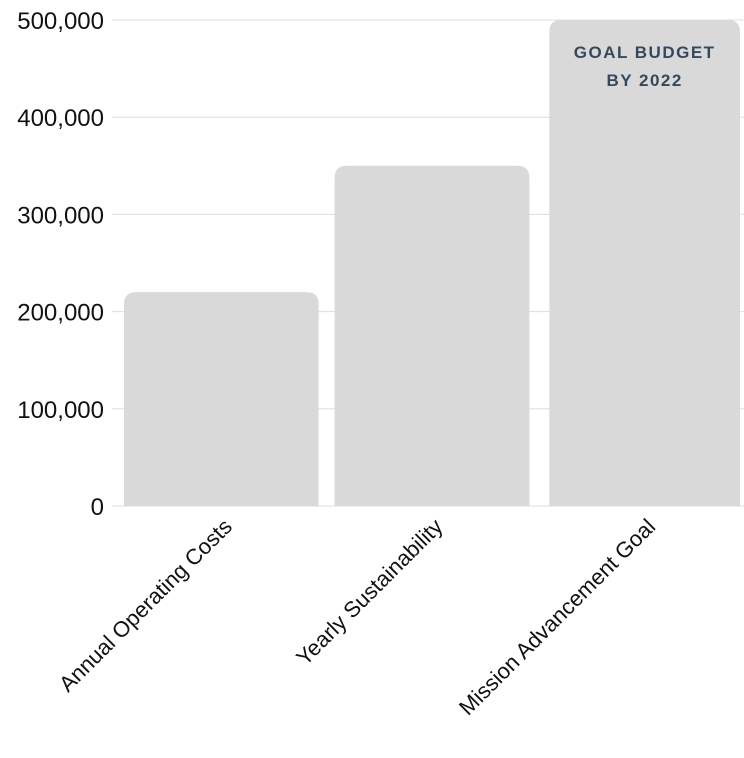  Describe the element at coordinates (145, 605) in the screenshot. I see `x-category-label: Annual Operating Costs` at that location.